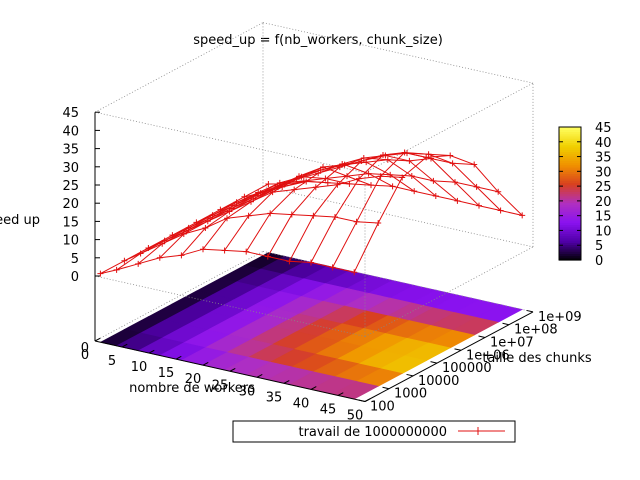 This screenshot has height=480, width=640. I want to click on y-tick-label: 1e+07, so click(512, 343).